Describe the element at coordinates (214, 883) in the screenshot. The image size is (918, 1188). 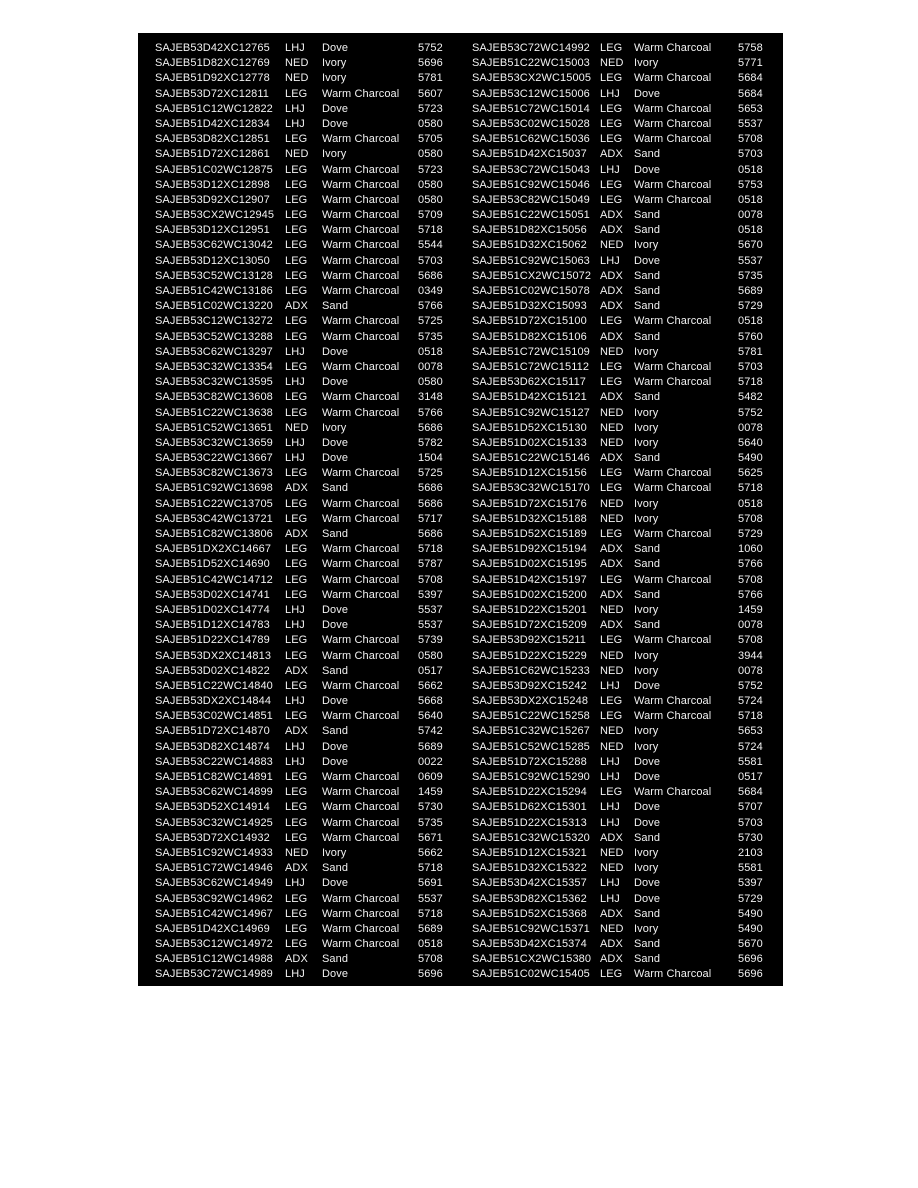
I see `vin-cell: SAJEB53C62WC14949` at that location.